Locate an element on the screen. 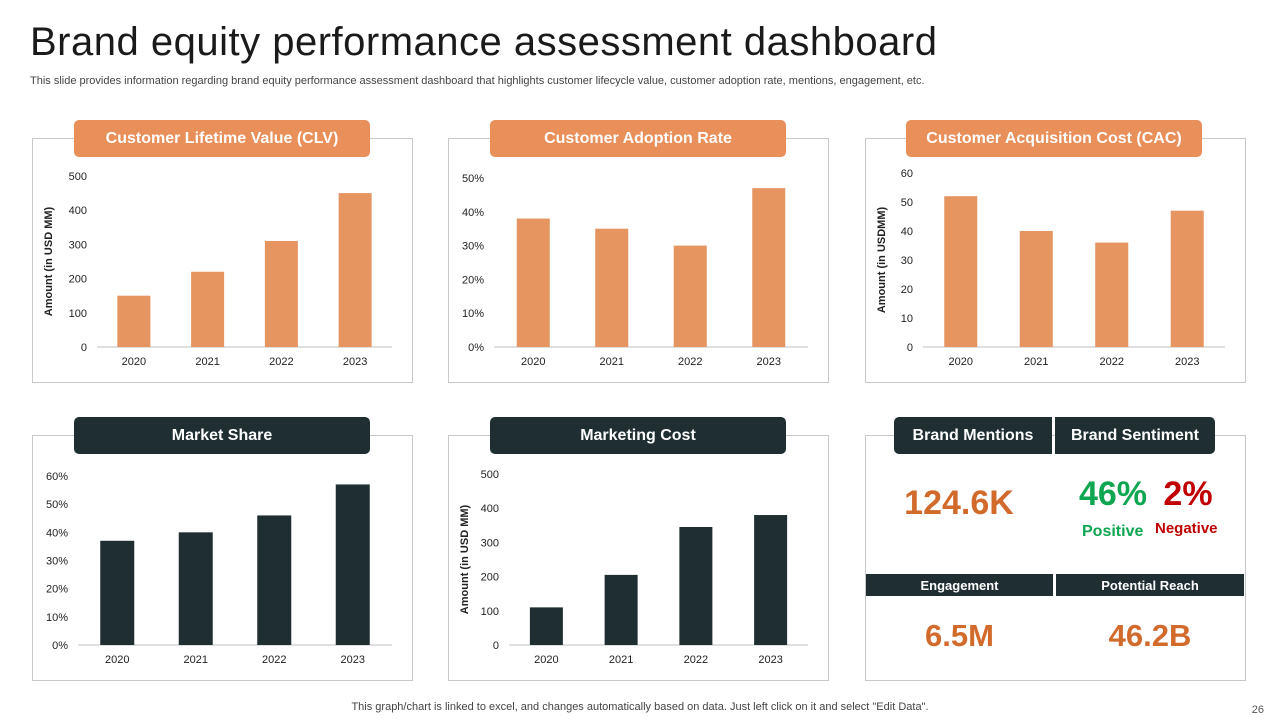  adoption-chart: 0% 10% 20% 30% 40% 50% 2020 2021 2022 2023 is located at coordinates (638, 270).